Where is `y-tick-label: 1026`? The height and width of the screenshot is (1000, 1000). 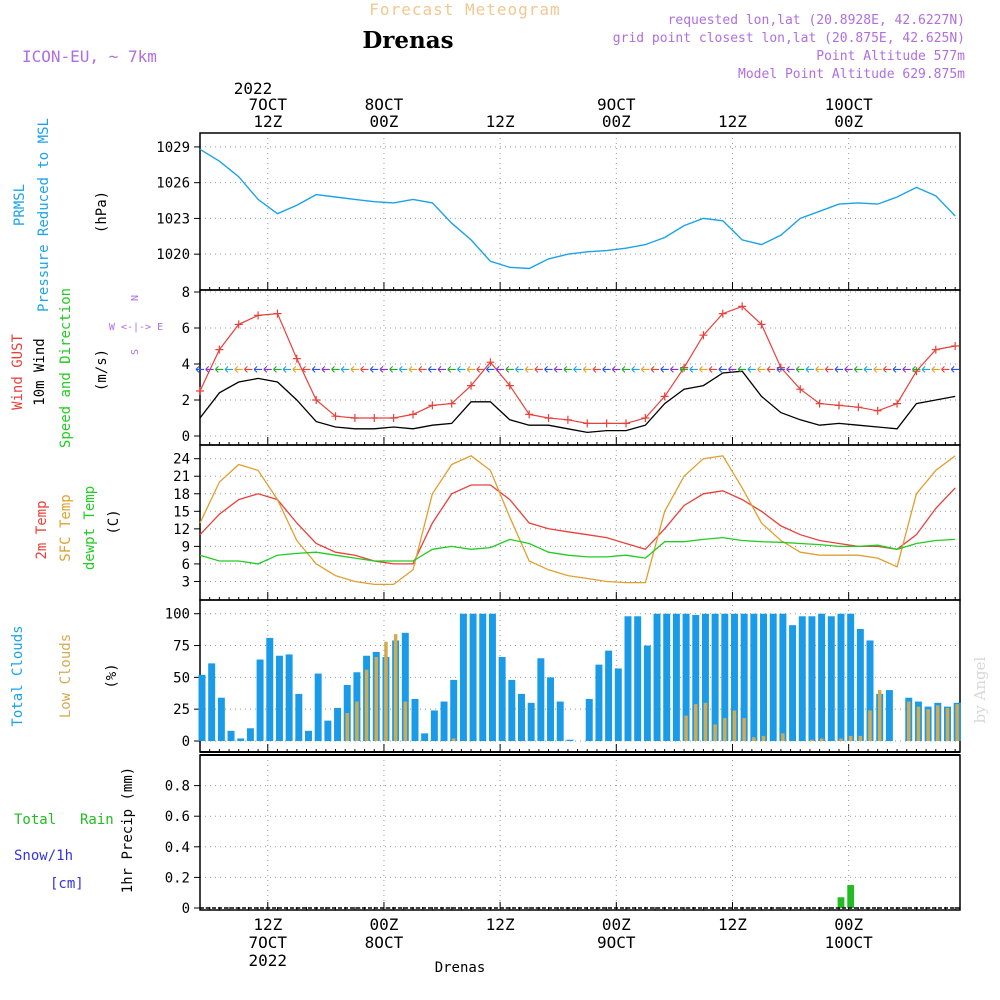 y-tick-label: 1026 is located at coordinates (173, 184).